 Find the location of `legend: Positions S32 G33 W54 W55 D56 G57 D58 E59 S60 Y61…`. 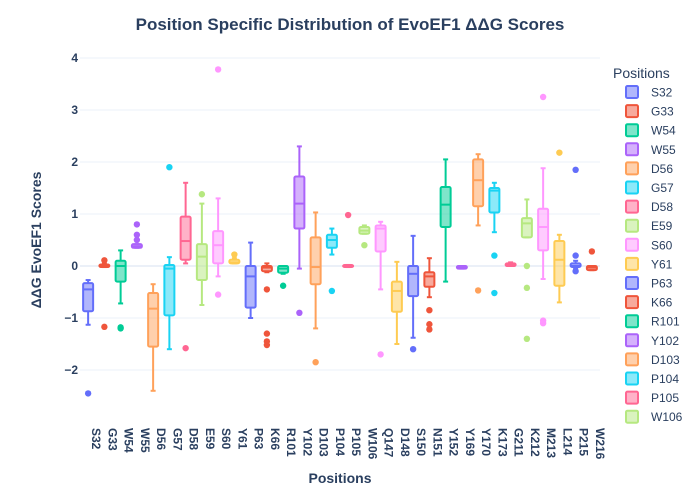

legend: Positions S32 G33 W54 W55 D56 G57 D58 E59 S60 Y61… is located at coordinates (648, 244).